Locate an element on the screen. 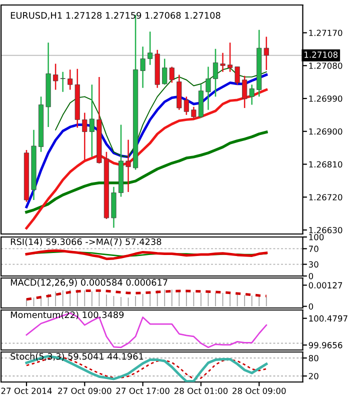 This screenshot has height=400, width=350. y-tick-label: 20 is located at coordinates (313, 376).